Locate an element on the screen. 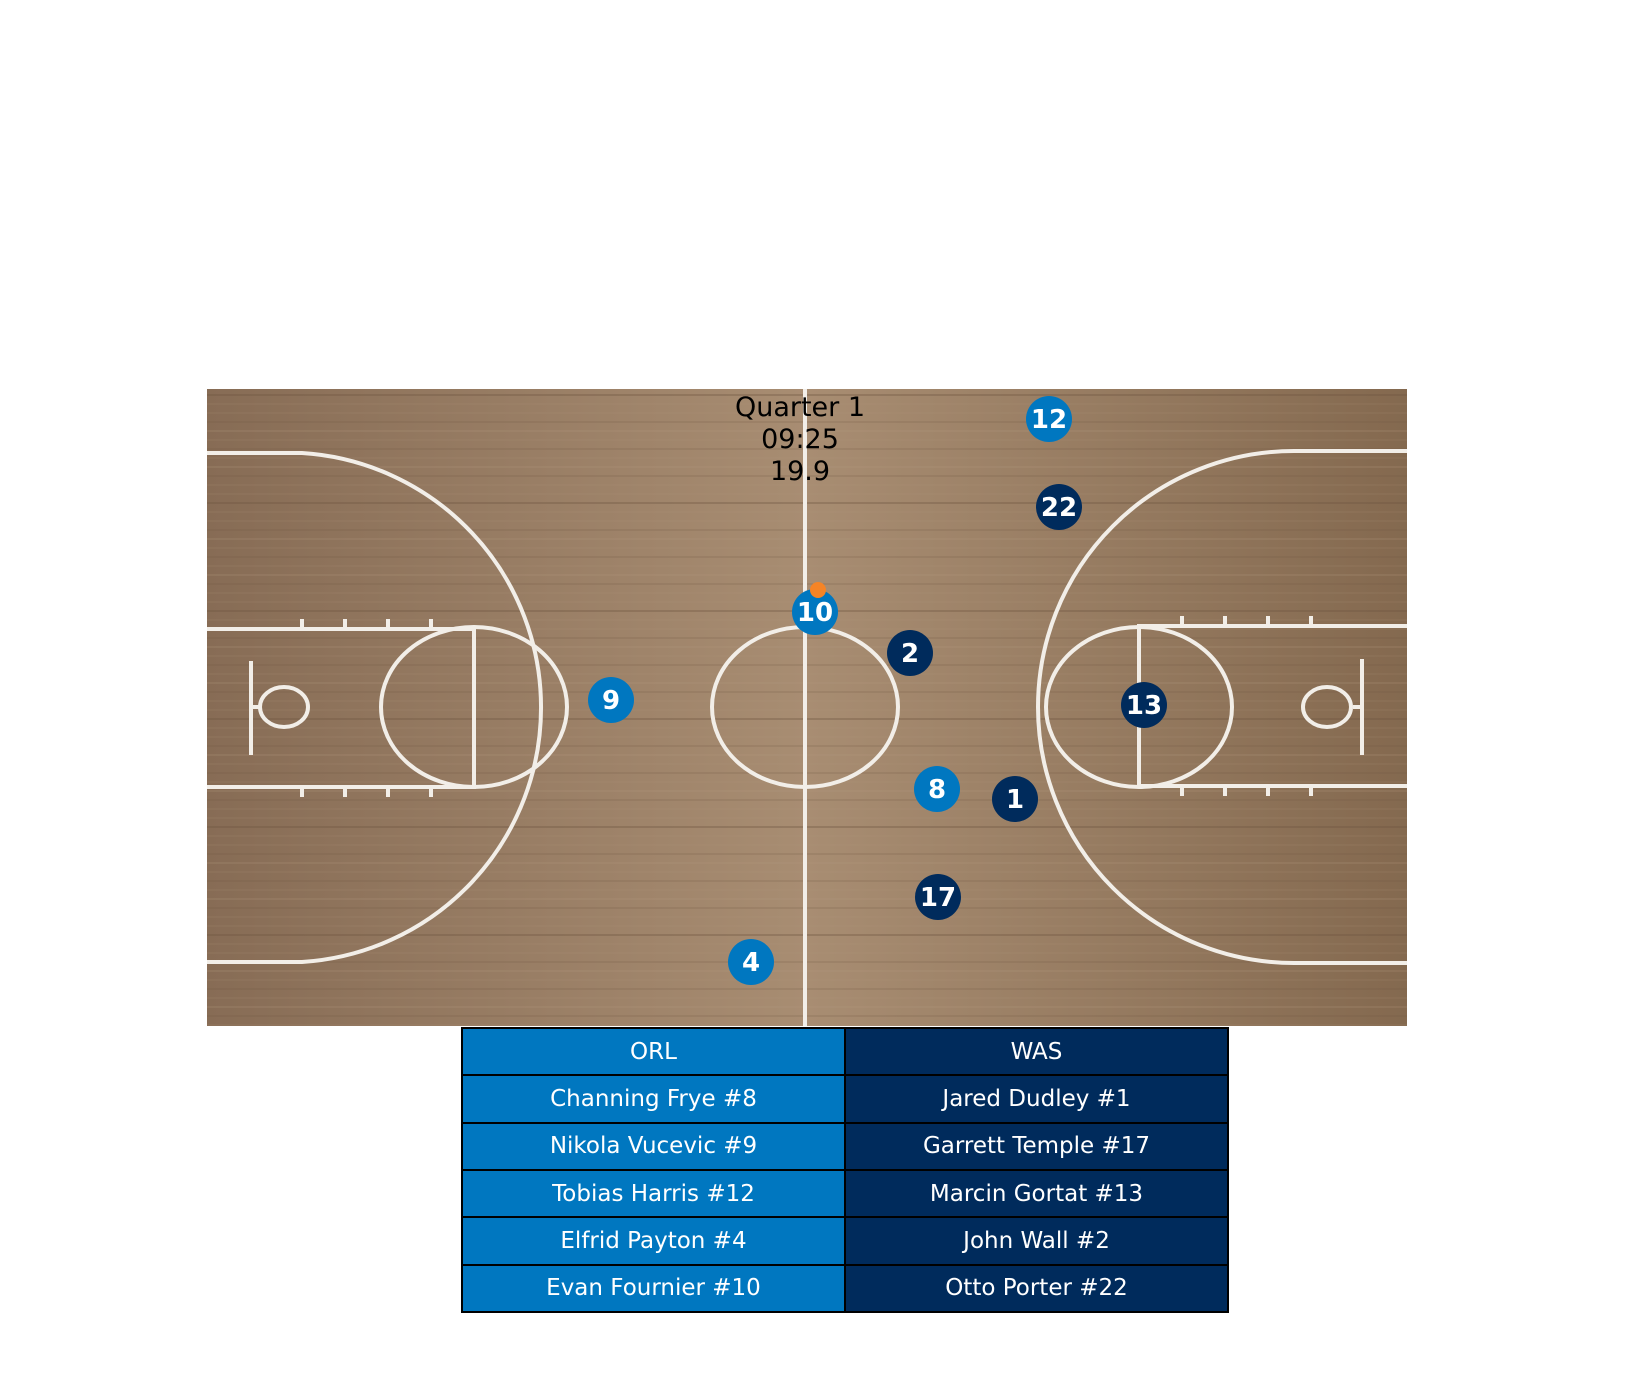  player-markers: 12 22 10 2 9 13 8 1 17 4 is located at coordinates (877, 690).